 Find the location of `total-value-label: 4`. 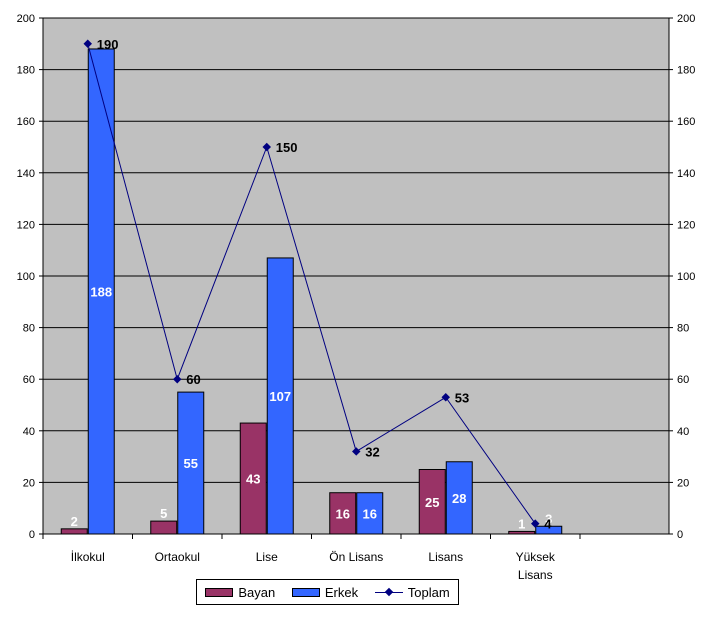

total-value-label: 4 is located at coordinates (548, 524).